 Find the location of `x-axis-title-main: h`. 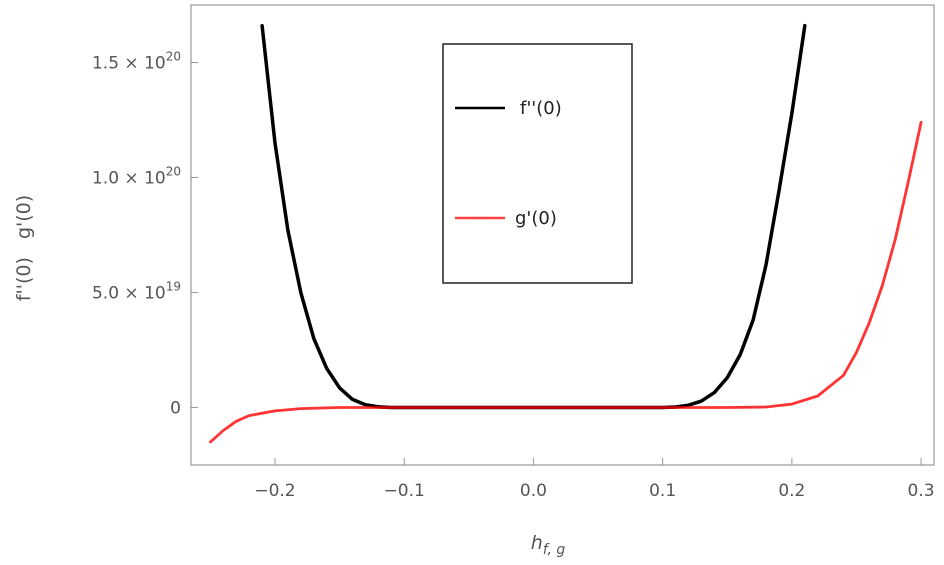

x-axis-title-main: h is located at coordinates (537, 543).